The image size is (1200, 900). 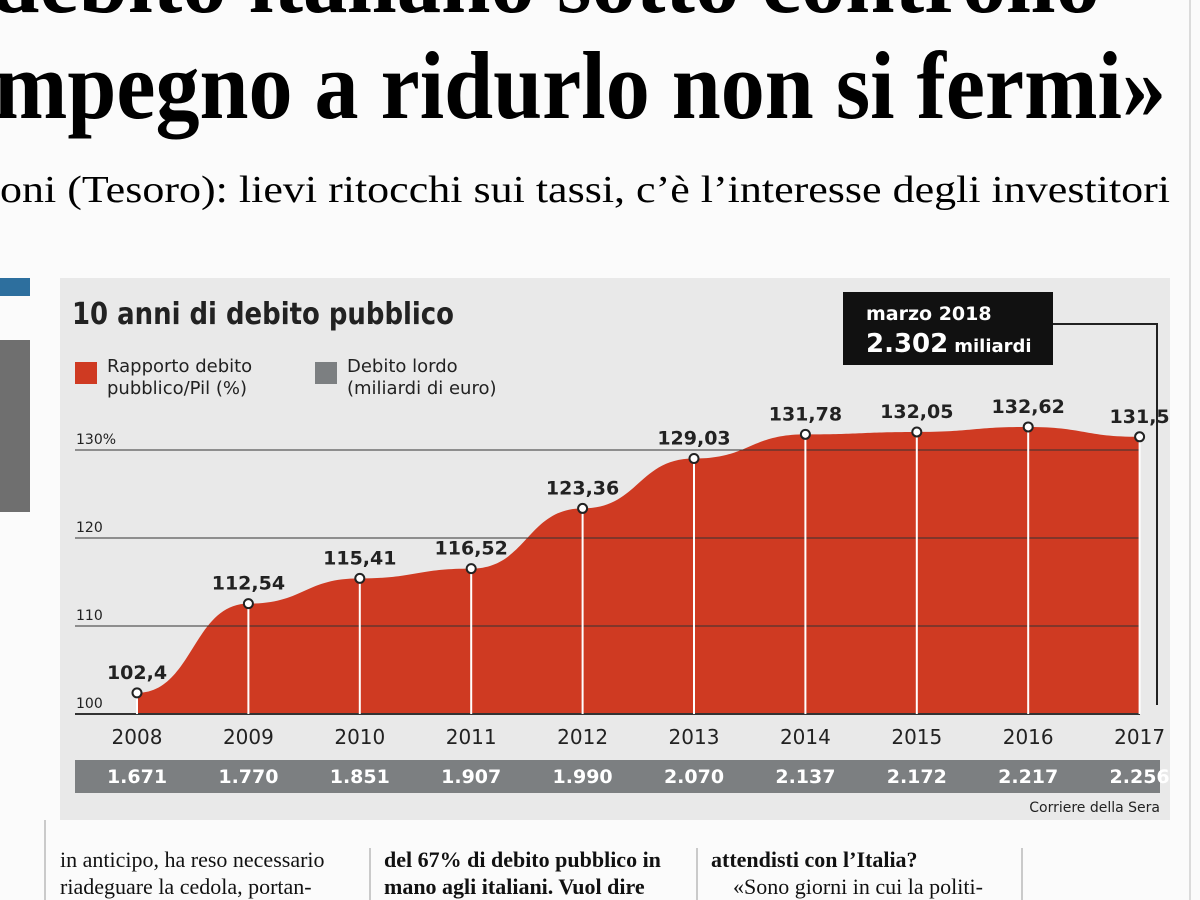 I want to click on legend-label-box: Debito lordo (miliardi di euro), so click(x=422, y=377).